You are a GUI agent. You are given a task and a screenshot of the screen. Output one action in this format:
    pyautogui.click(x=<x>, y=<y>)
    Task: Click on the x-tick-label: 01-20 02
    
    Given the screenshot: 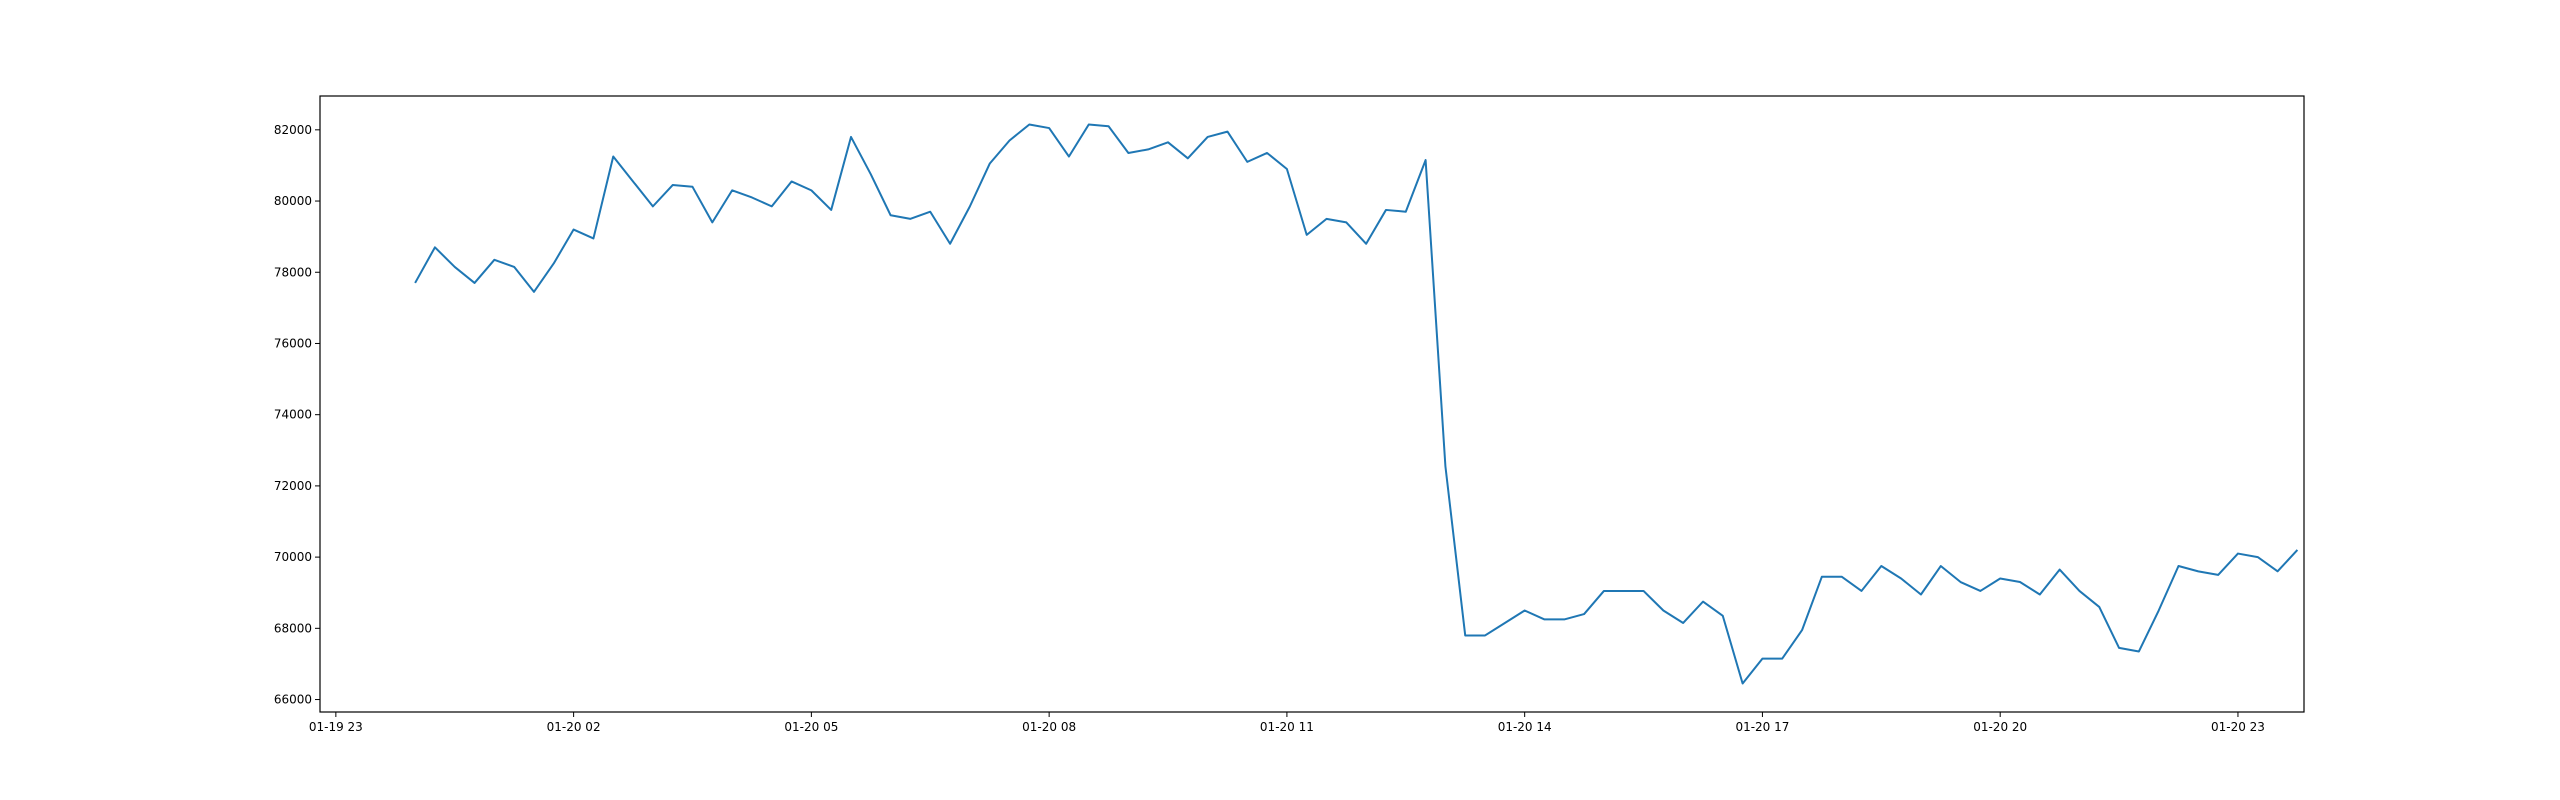 What is the action you would take?
    pyautogui.click(x=574, y=727)
    